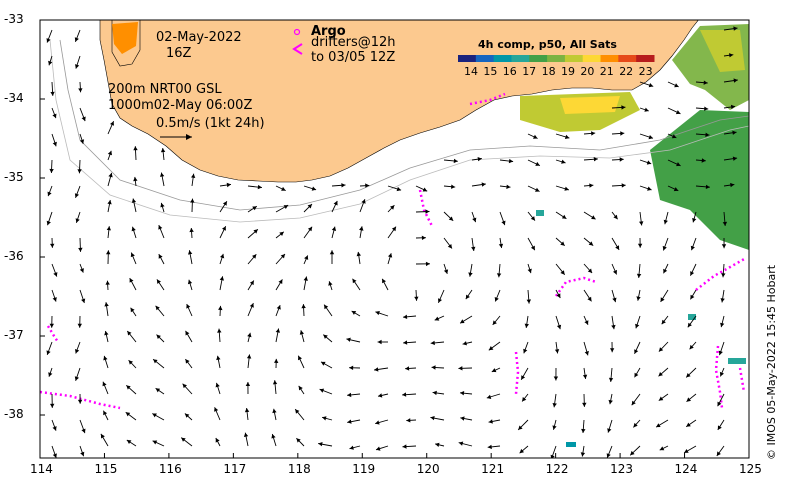  What do you see at coordinates (14, 335) in the screenshot?
I see `y-tick-label: -37` at bounding box center [14, 335].